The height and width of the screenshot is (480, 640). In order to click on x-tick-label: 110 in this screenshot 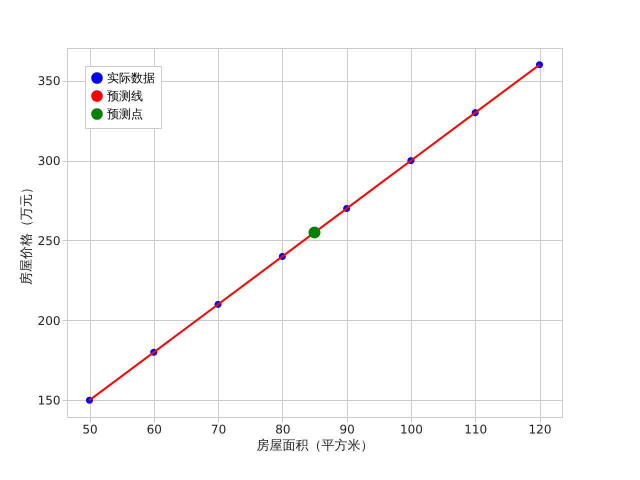, I will do `click(476, 429)`.